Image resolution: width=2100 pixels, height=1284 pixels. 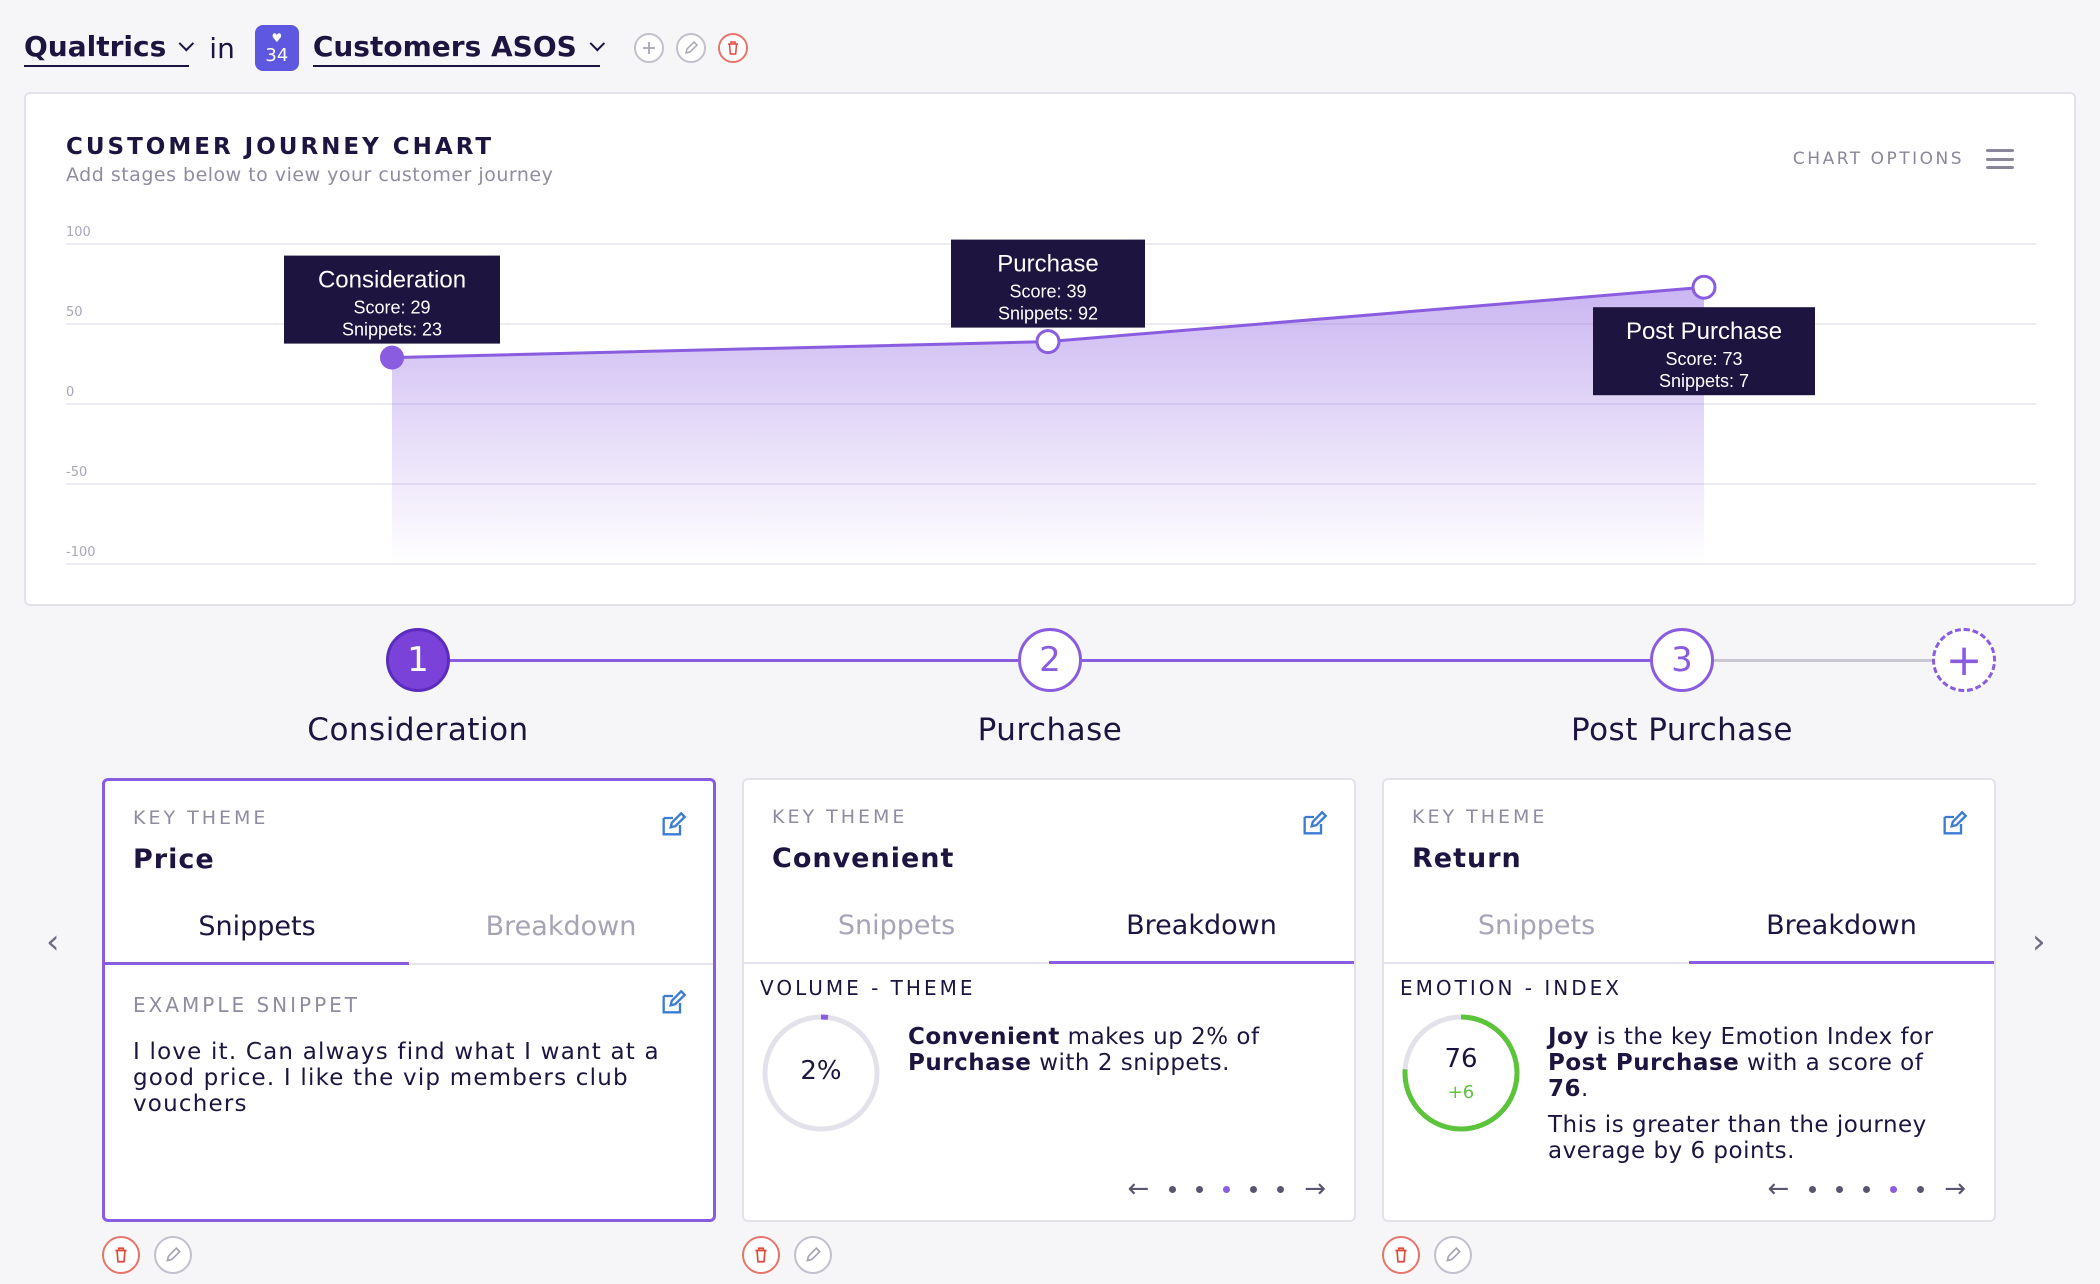 What do you see at coordinates (280, 147) in the screenshot?
I see `chart-title: CUSTOMER JOURNEY CHART` at bounding box center [280, 147].